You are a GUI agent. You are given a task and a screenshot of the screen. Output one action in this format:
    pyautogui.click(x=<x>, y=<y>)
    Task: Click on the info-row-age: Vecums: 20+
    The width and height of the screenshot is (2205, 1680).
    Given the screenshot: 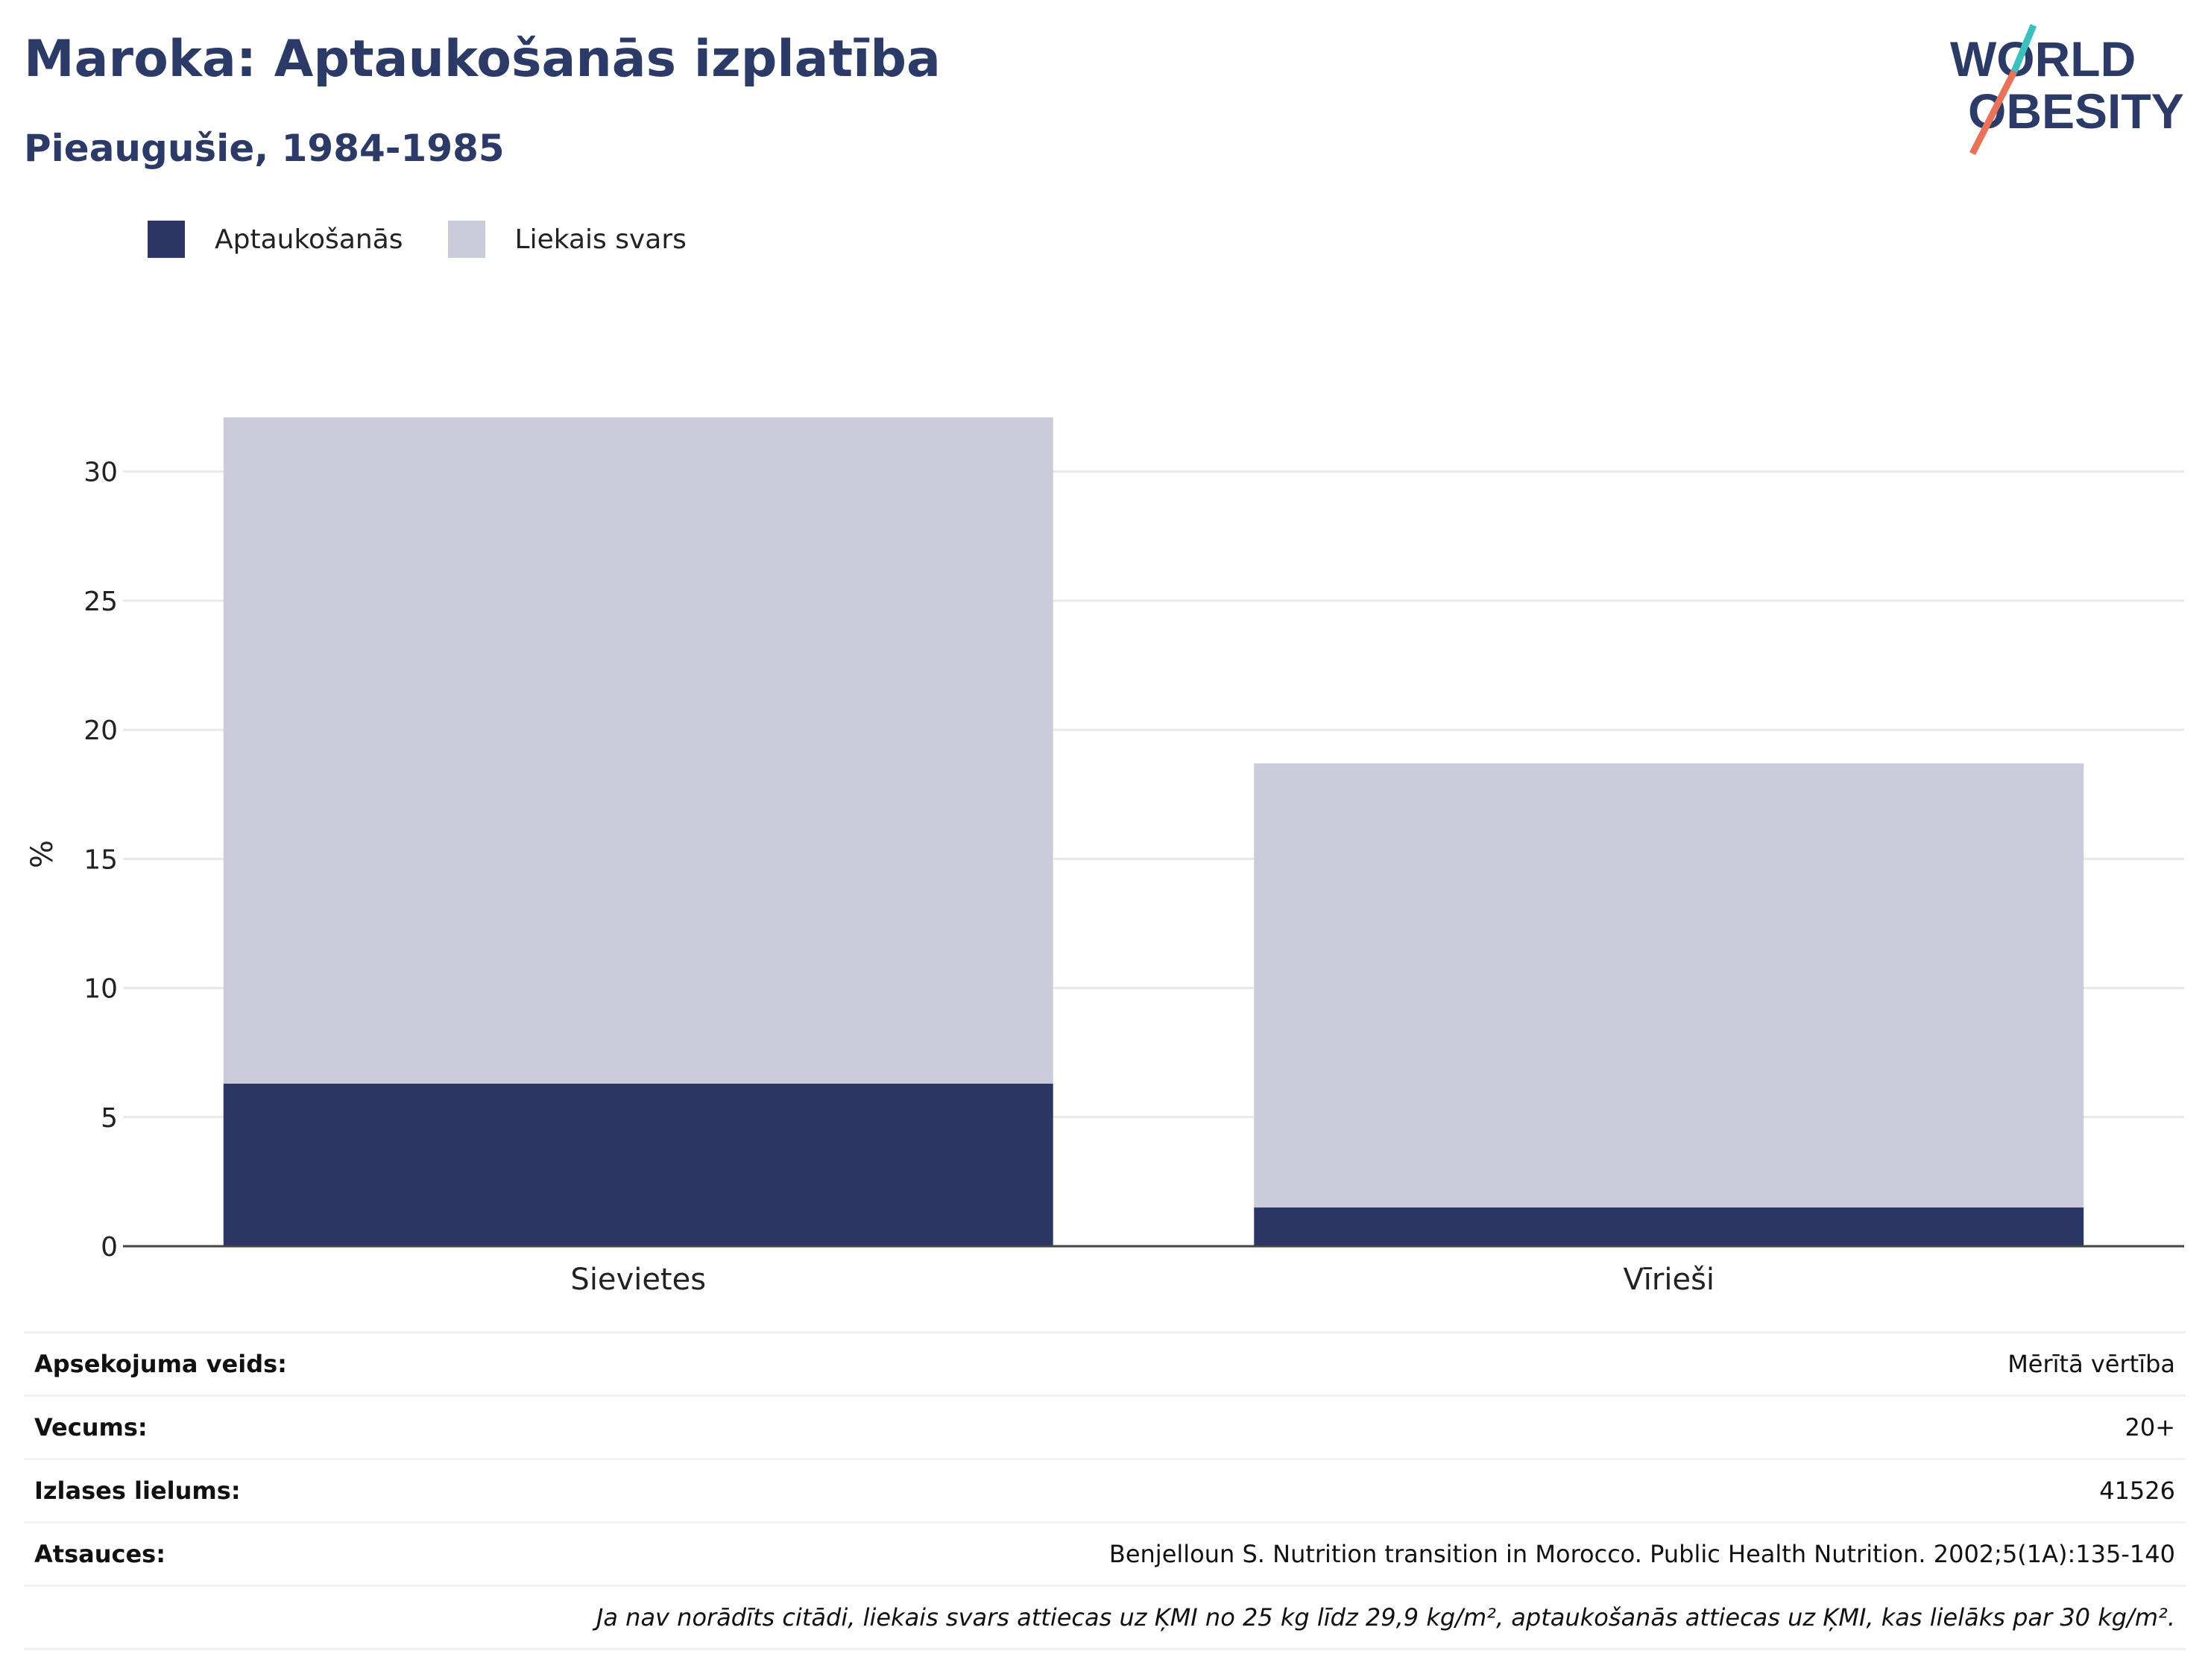 What is the action you would take?
    pyautogui.click(x=1105, y=1426)
    